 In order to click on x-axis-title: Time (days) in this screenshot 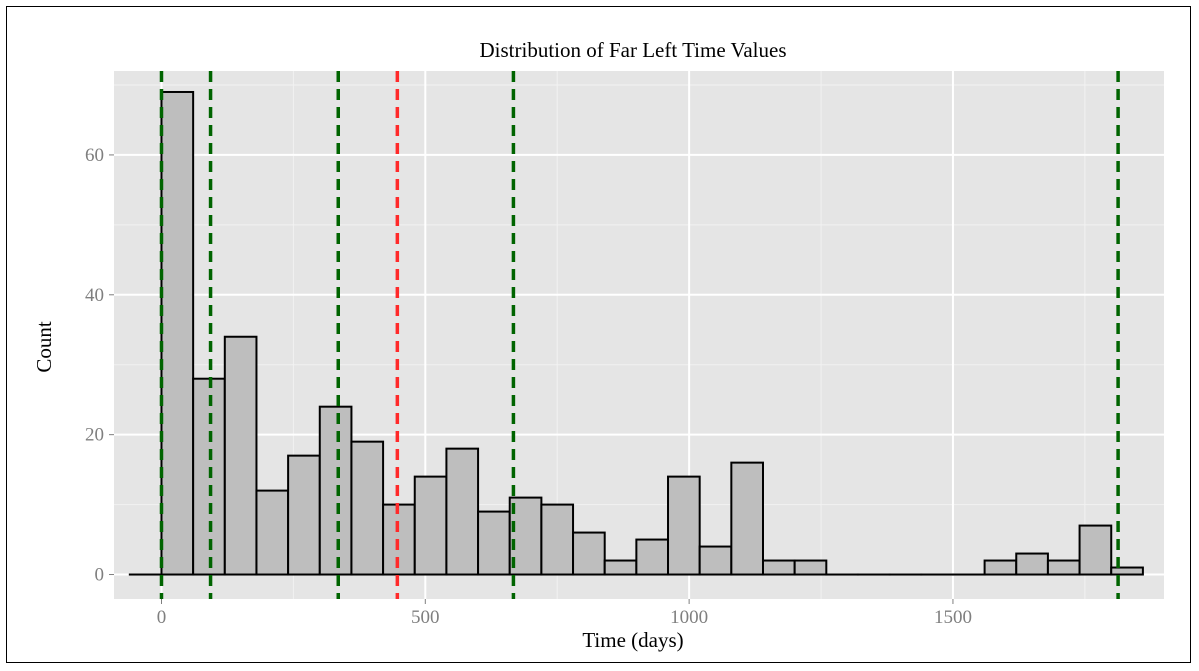, I will do `click(632, 640)`.